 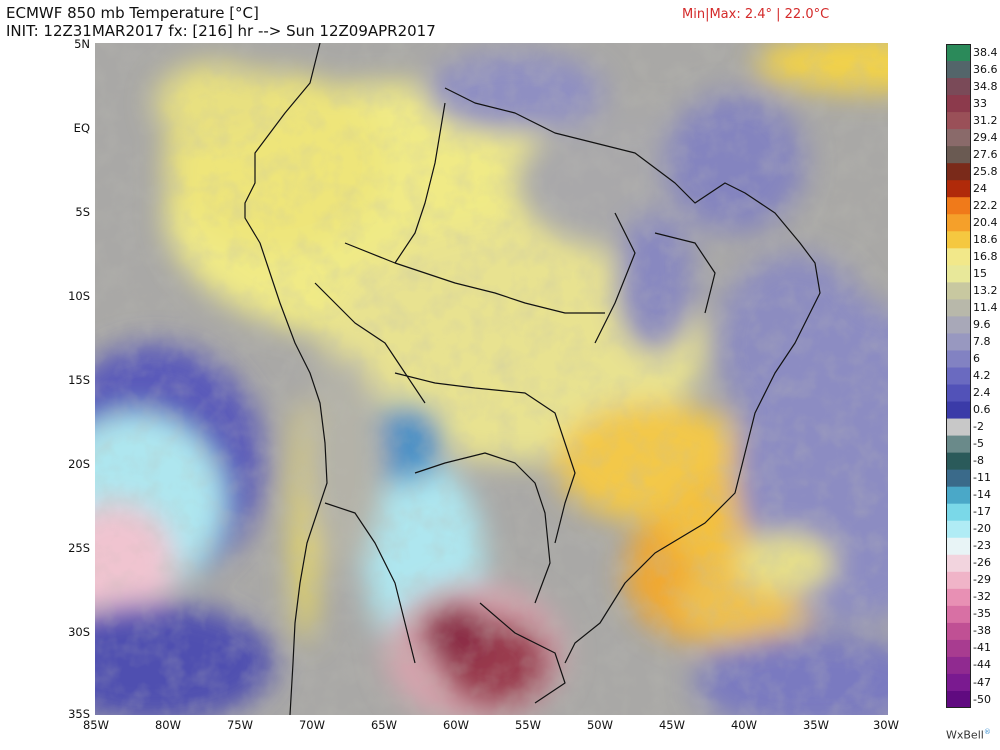 I want to click on colorbar-tick-label: 9.6, so click(x=982, y=324).